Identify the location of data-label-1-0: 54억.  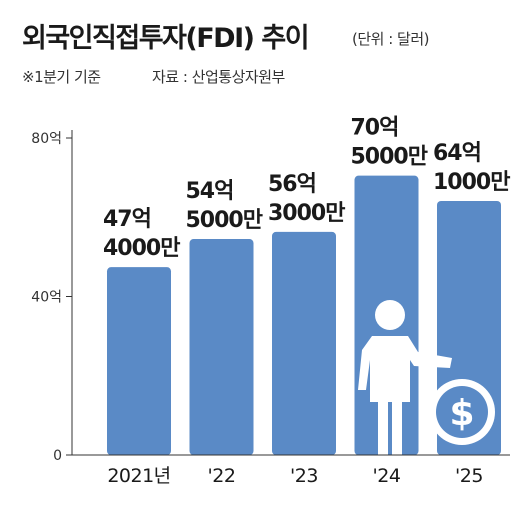
(210, 191).